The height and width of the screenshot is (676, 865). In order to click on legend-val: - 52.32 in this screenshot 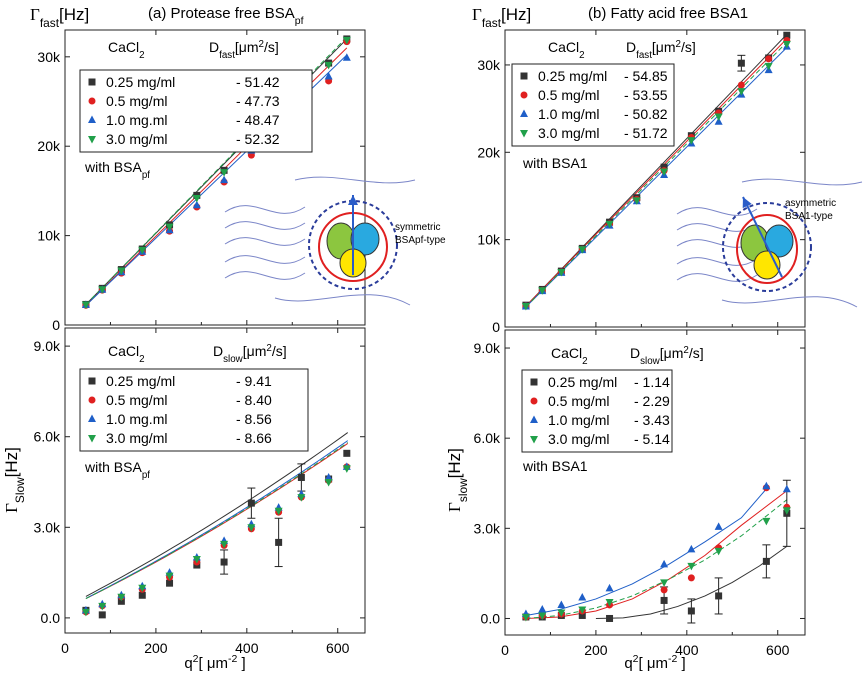, I will do `click(258, 139)`.